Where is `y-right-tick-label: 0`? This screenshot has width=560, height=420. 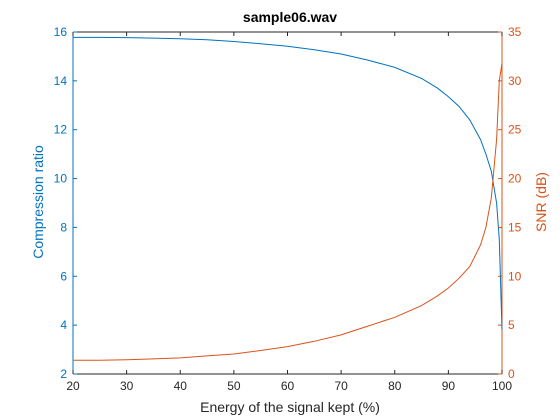 y-right-tick-label: 0 is located at coordinates (511, 374).